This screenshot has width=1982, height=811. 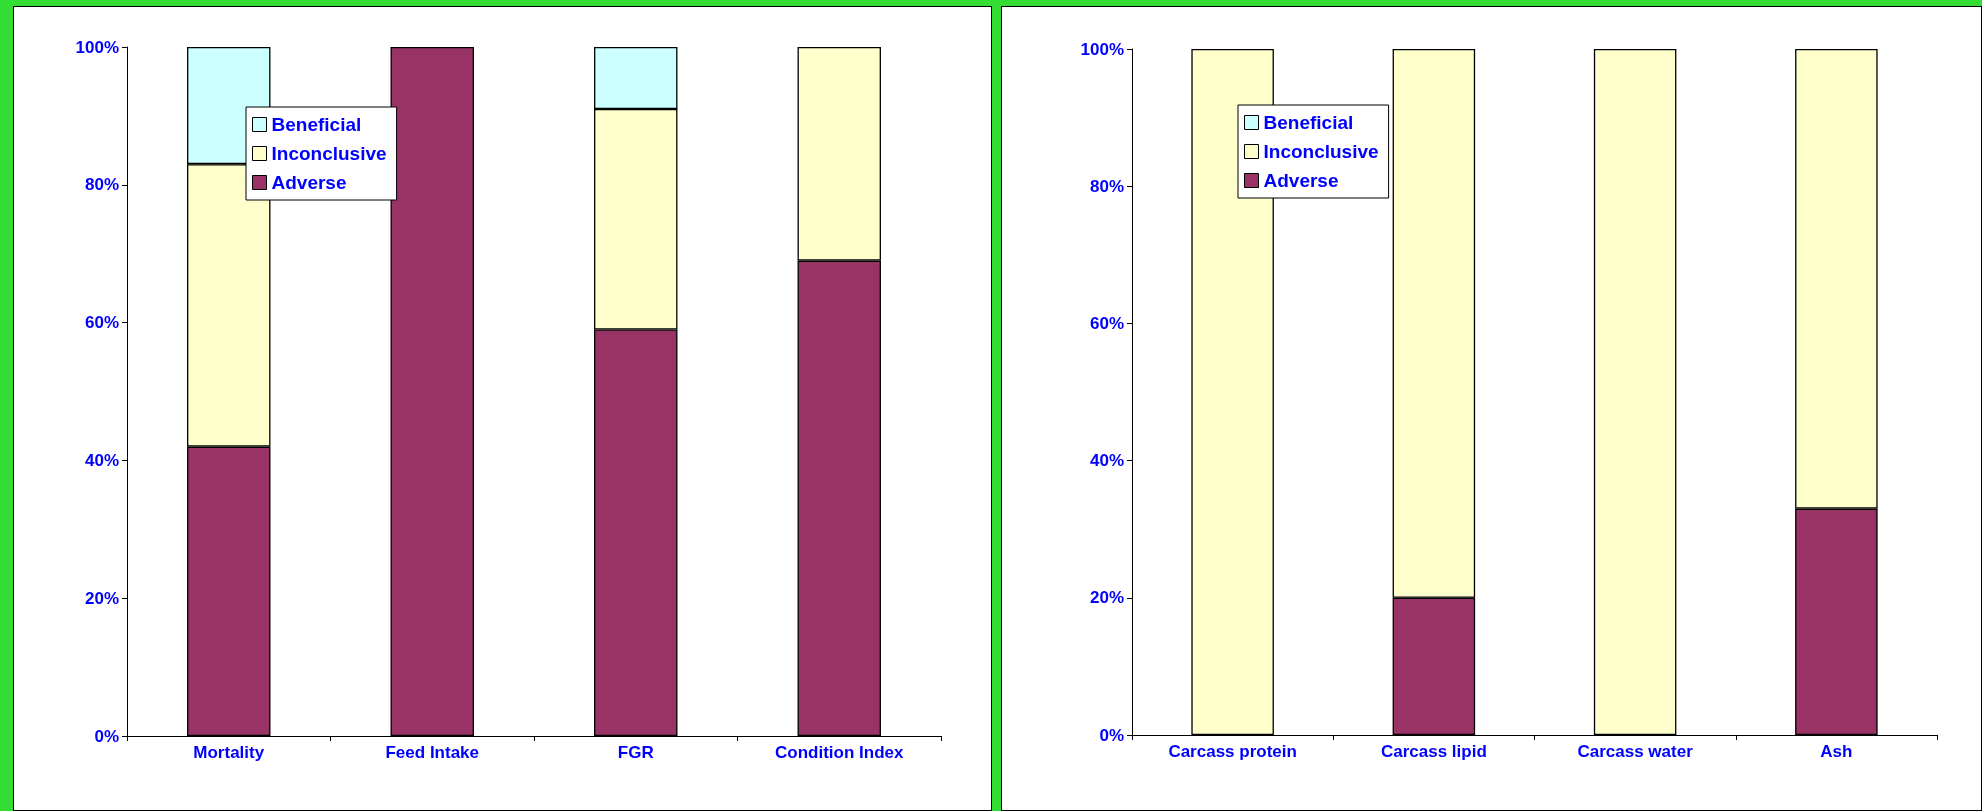 I want to click on x-tick-label: Carcass lipid, so click(x=1433, y=751).